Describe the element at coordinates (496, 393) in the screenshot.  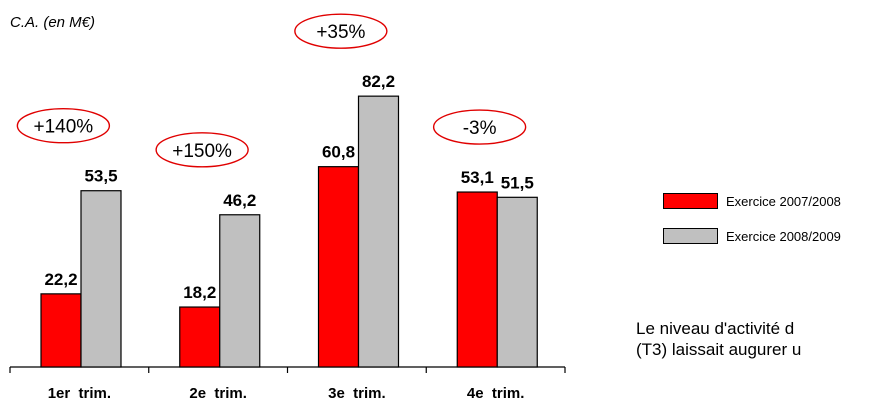
I see `category-label: 4e trim.` at that location.